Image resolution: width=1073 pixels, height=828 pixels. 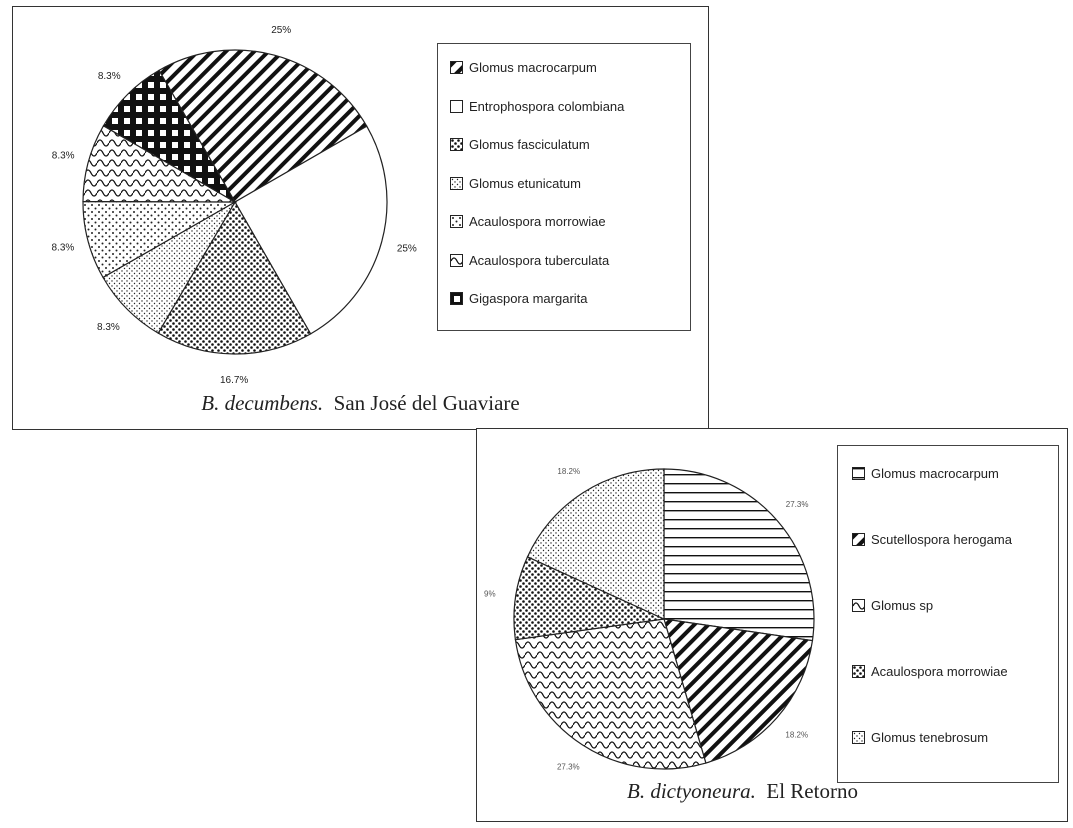 What do you see at coordinates (169, 136) in the screenshot?
I see `pie-slice-gigaspora-margarita` at bounding box center [169, 136].